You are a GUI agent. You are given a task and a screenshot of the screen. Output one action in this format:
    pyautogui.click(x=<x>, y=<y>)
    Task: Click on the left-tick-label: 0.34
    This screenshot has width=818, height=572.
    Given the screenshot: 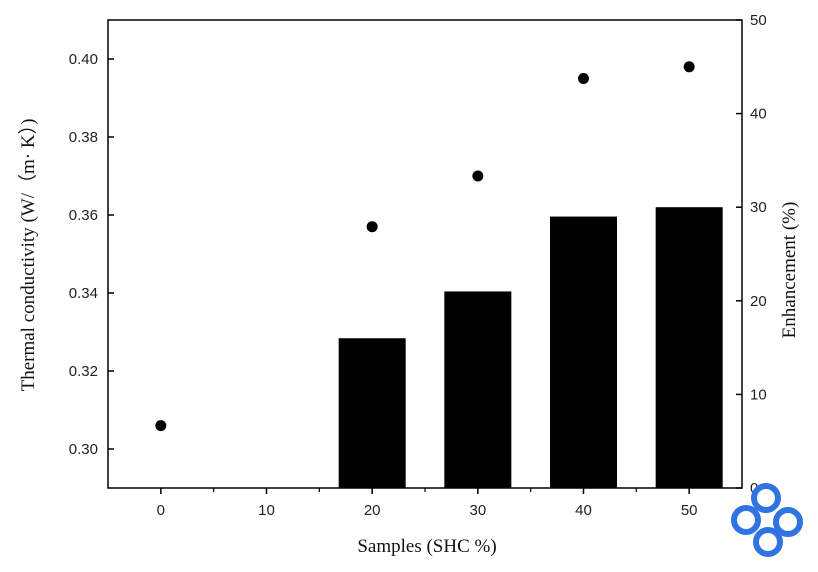 What is the action you would take?
    pyautogui.click(x=83, y=293)
    